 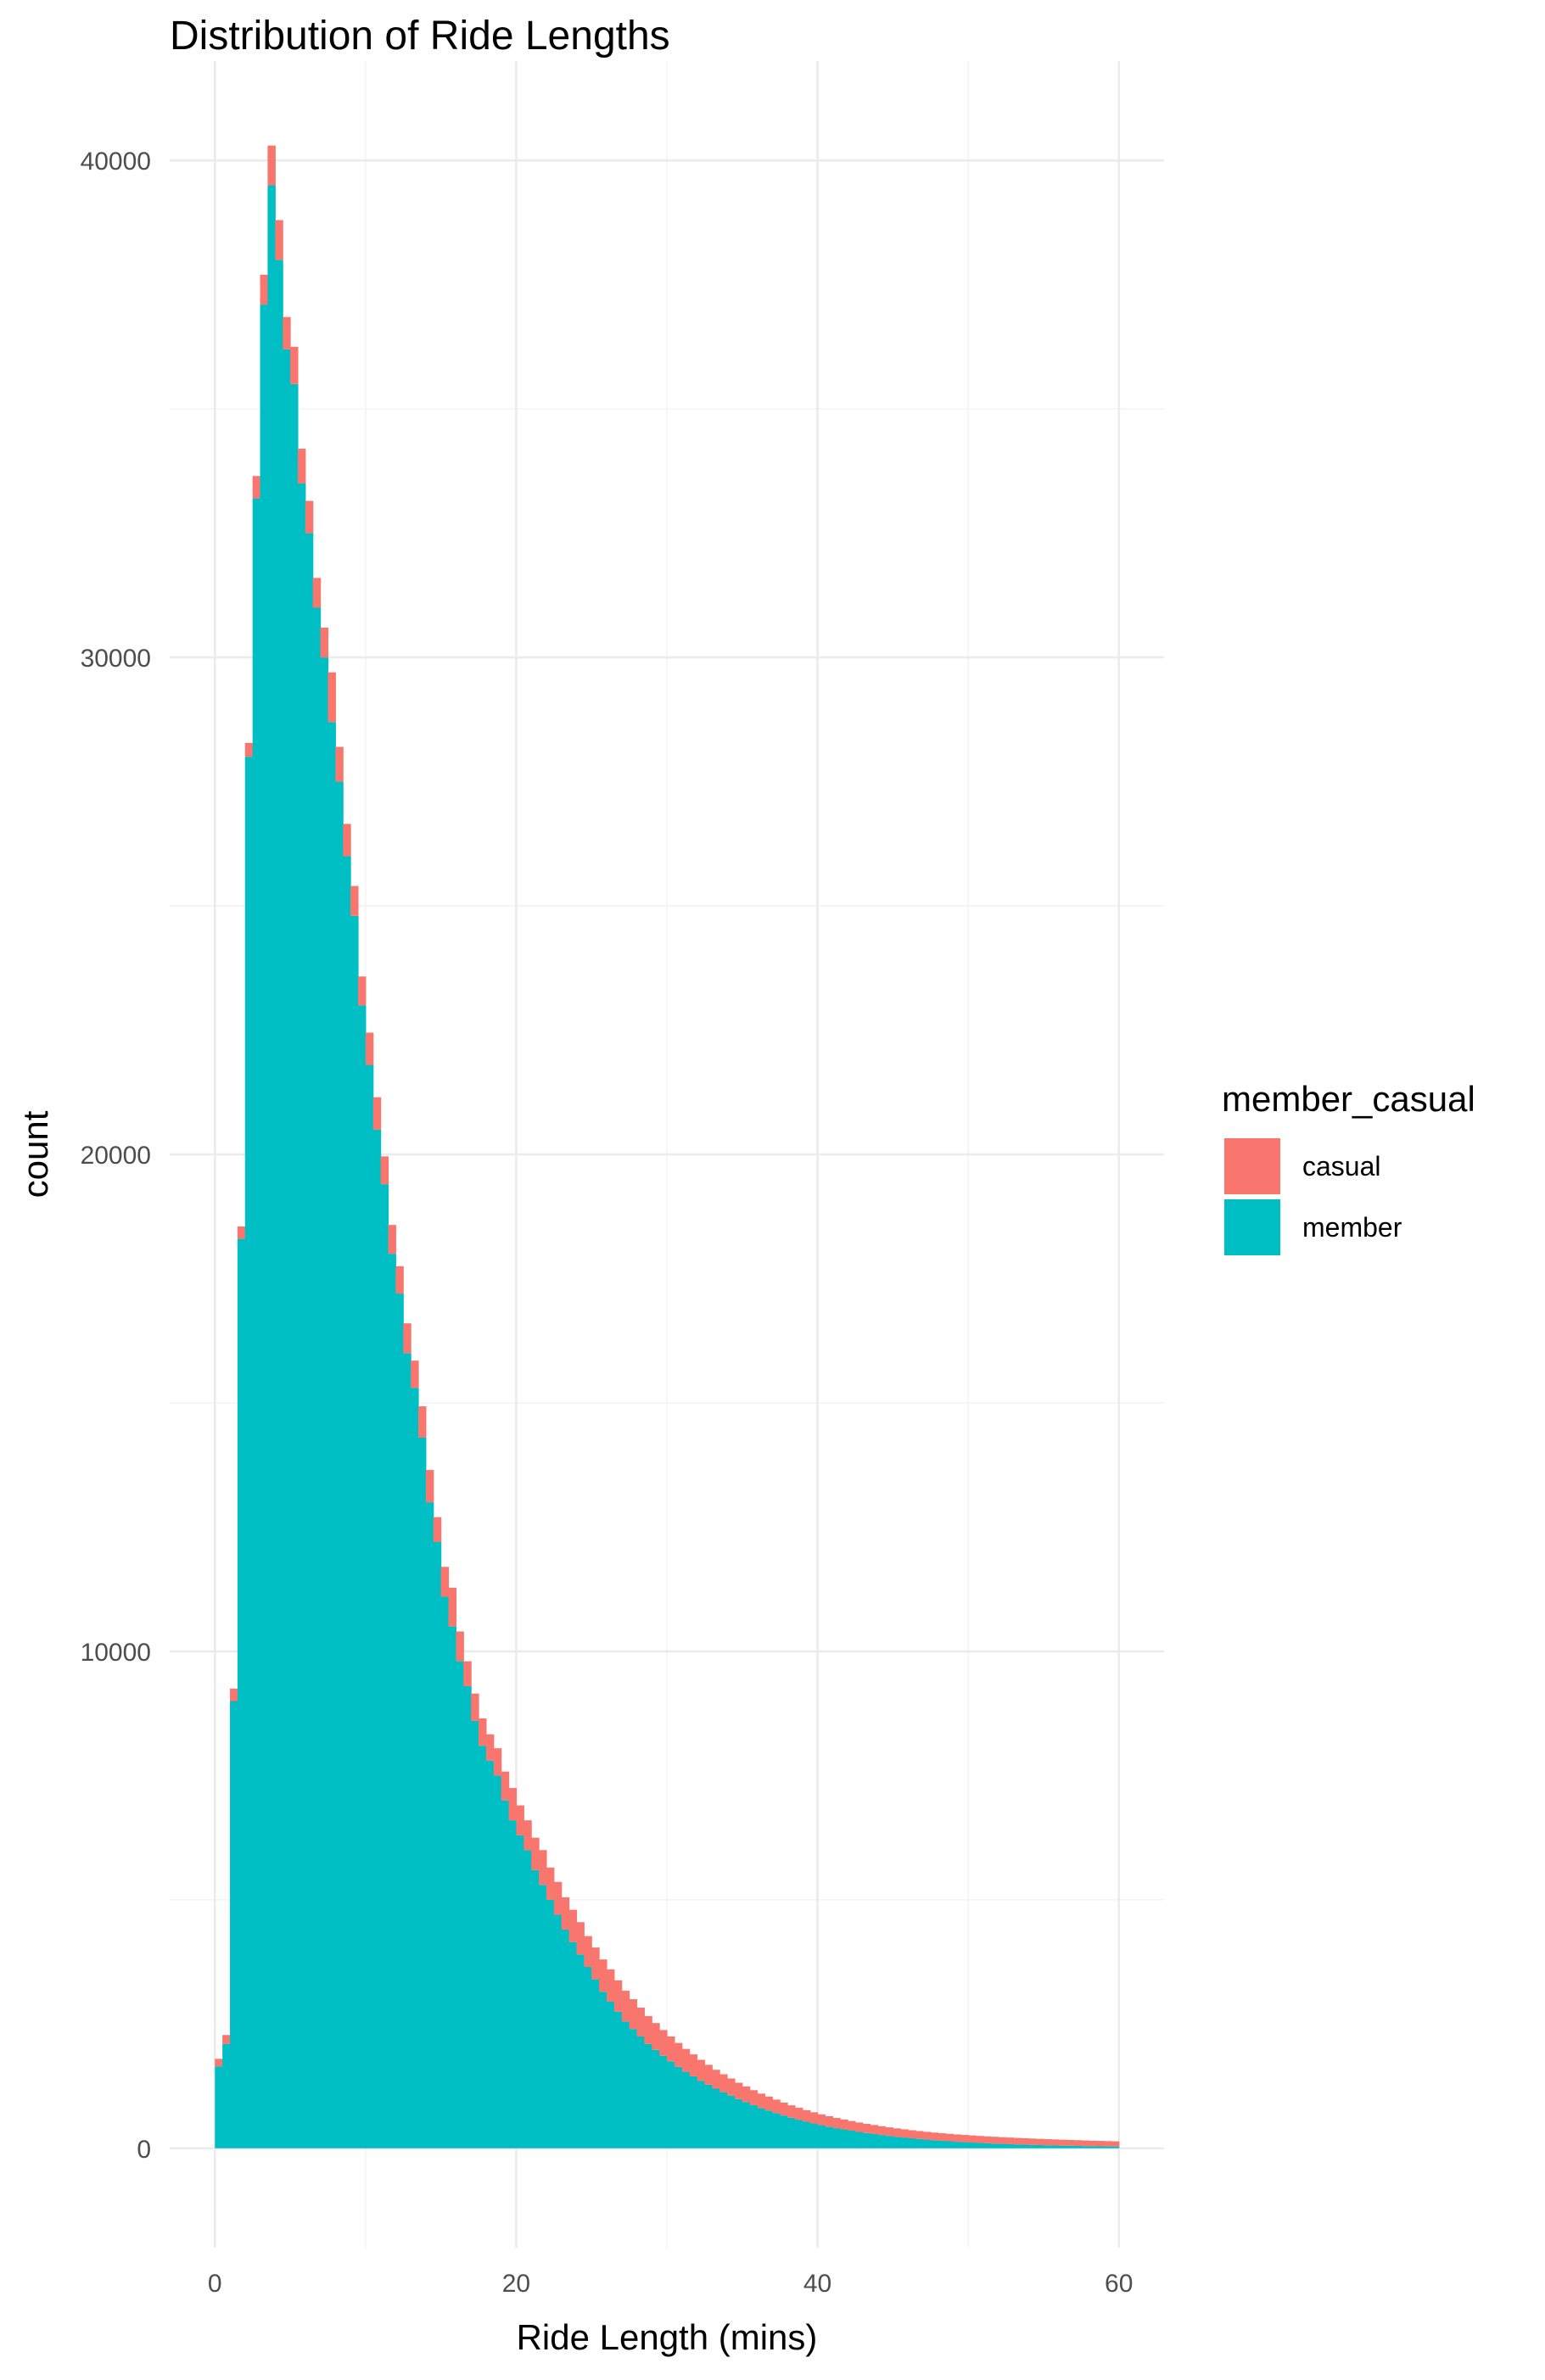 I want to click on x-tick-label: 0, so click(x=215, y=2284).